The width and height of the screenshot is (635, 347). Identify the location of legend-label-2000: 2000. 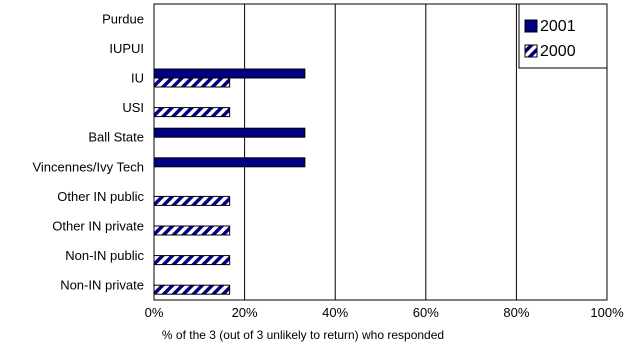
(558, 51).